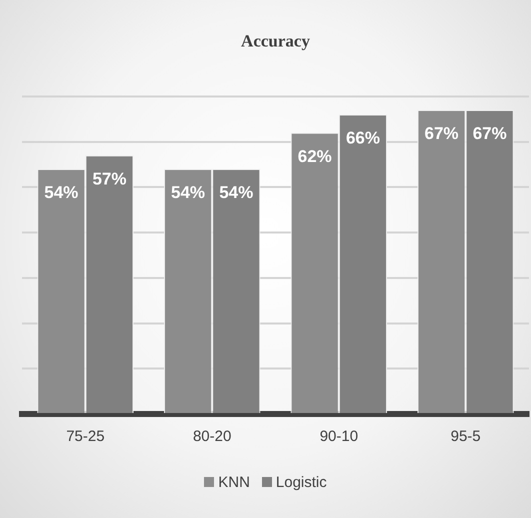 This screenshot has width=531, height=518. Describe the element at coordinates (109, 179) in the screenshot. I see `data-label: 57%` at that location.